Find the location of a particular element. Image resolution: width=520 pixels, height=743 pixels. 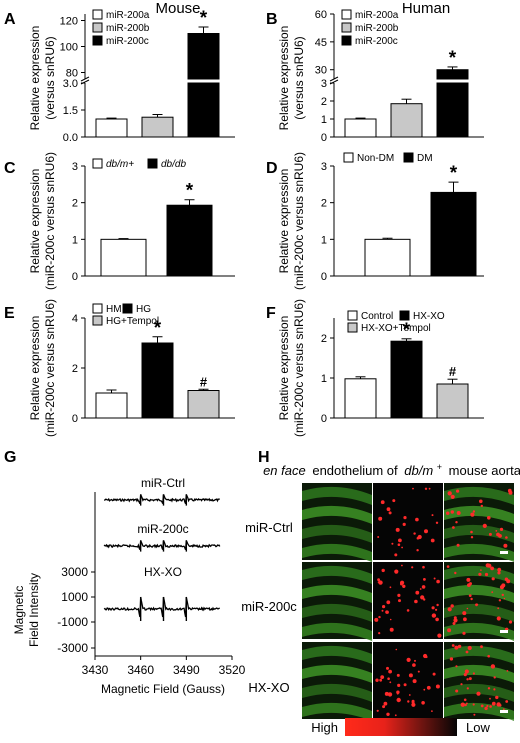

ylabel-g-line2: Field Intensity is located at coordinates (34, 610).